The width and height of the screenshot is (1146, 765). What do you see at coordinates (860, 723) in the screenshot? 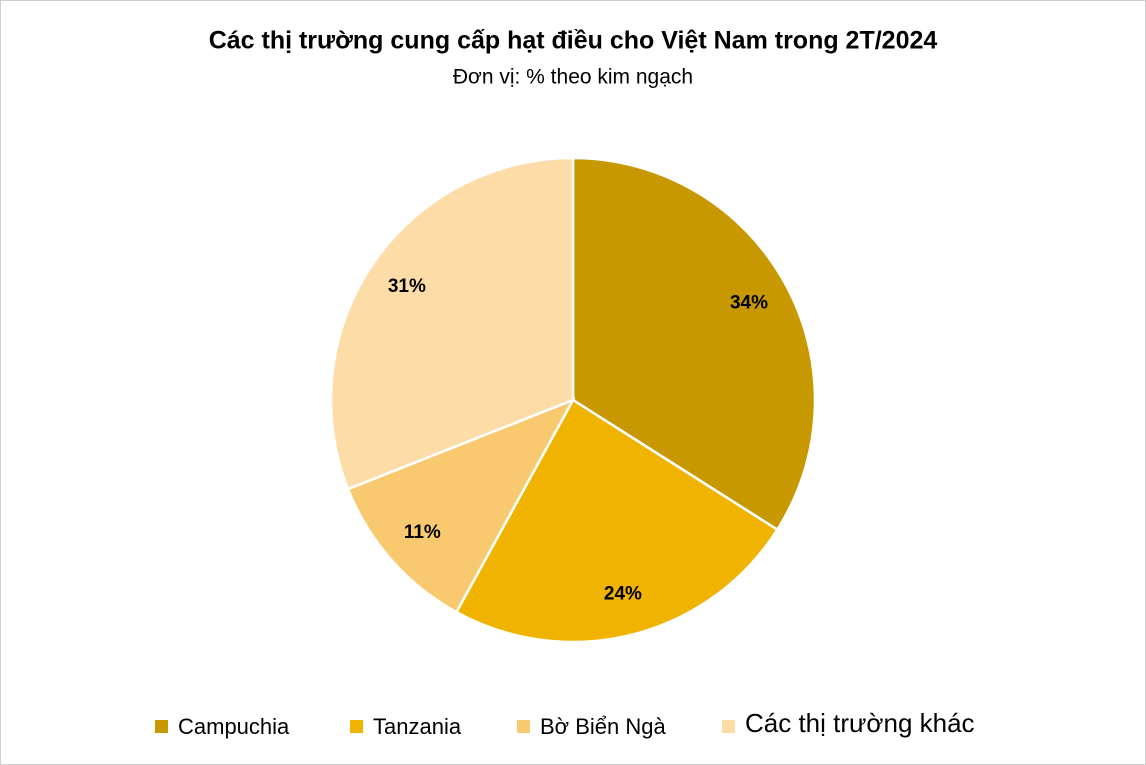
I see `legend-label: Các thị trường khác` at bounding box center [860, 723].